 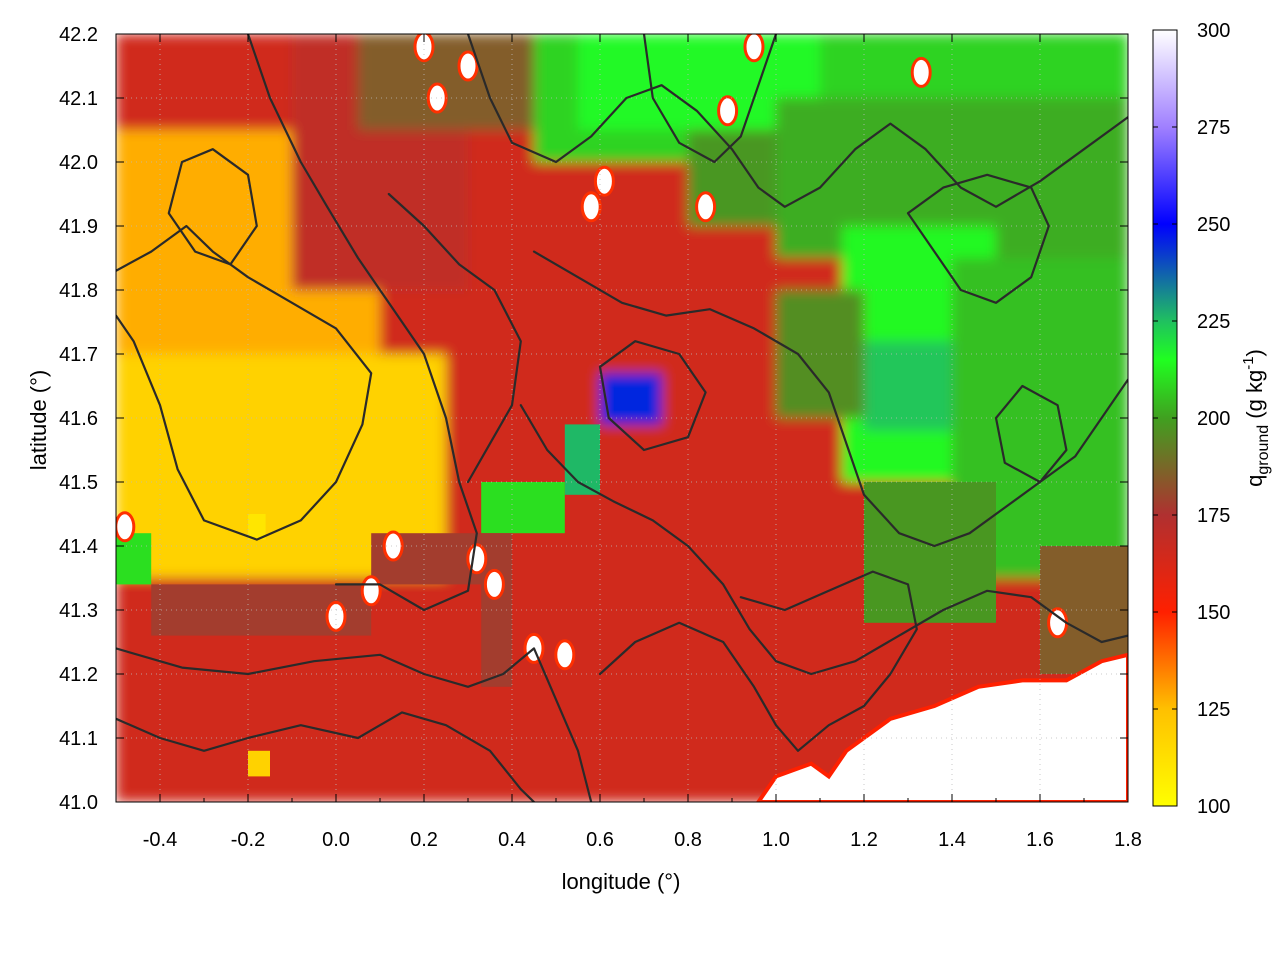 What do you see at coordinates (1213, 807) in the screenshot?
I see `colorbar-tick-label: 100` at bounding box center [1213, 807].